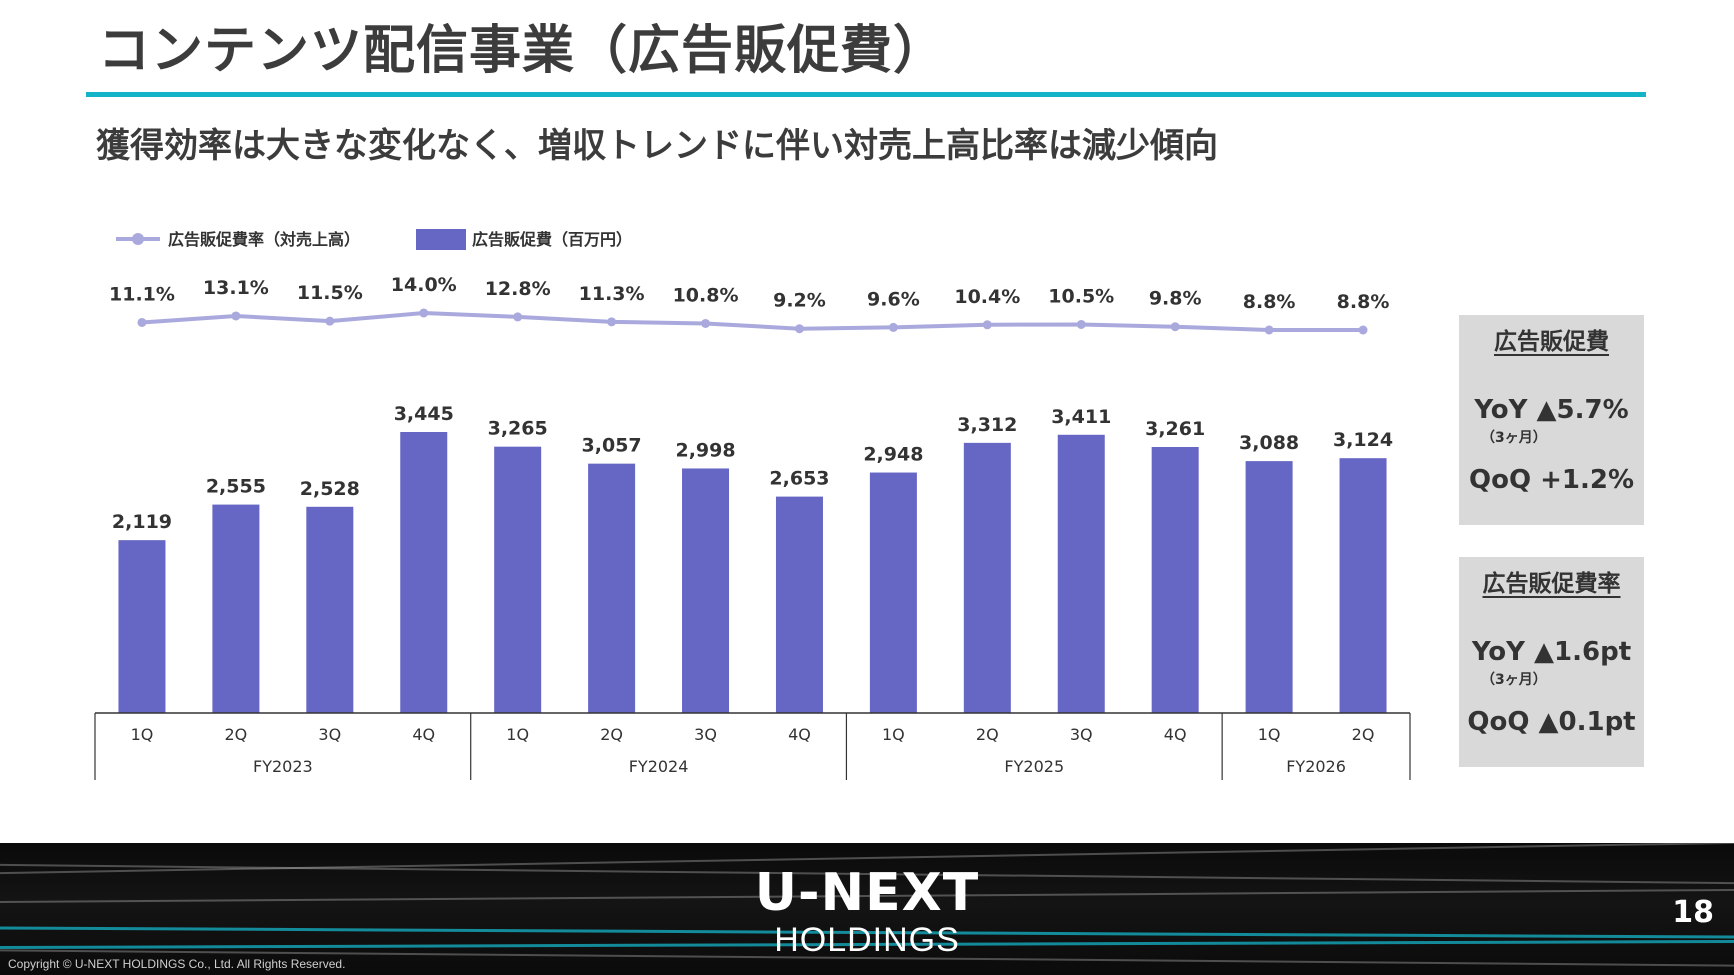 Image resolution: width=1734 pixels, height=975 pixels. I want to click on bar-value-label: 3,411, so click(1081, 417).